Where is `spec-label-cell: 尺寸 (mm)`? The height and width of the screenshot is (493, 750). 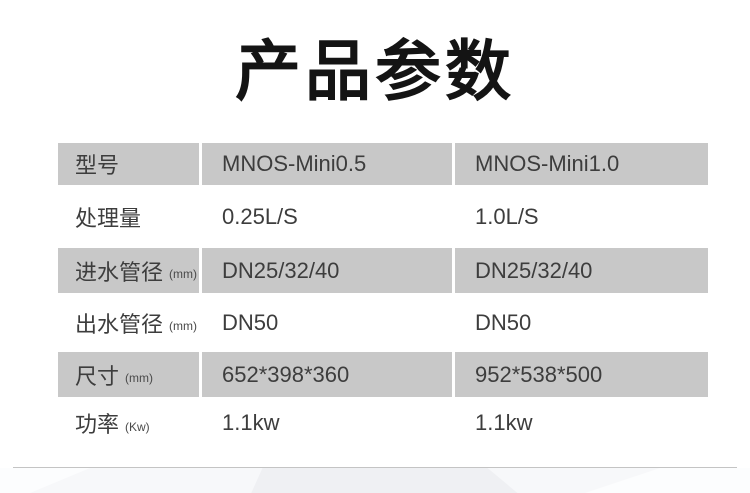
spec-label-cell: 尺寸 (mm) is located at coordinates (128, 374).